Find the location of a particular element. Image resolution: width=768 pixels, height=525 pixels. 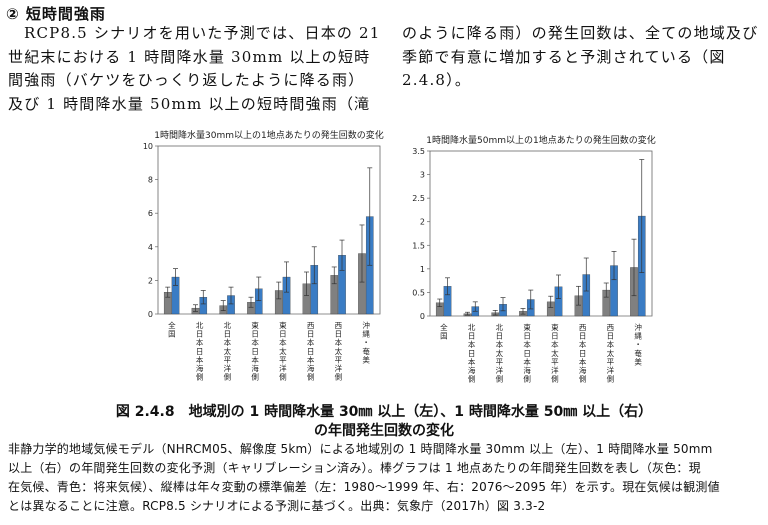

y-tick-label: 1 is located at coordinates (422, 269).